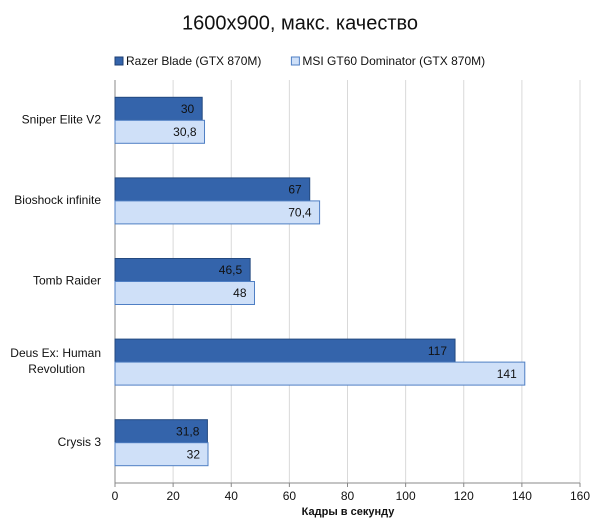 Image resolution: width=600 pixels, height=522 pixels. Describe the element at coordinates (348, 496) in the screenshot. I see `x-tick-label: 80` at that location.